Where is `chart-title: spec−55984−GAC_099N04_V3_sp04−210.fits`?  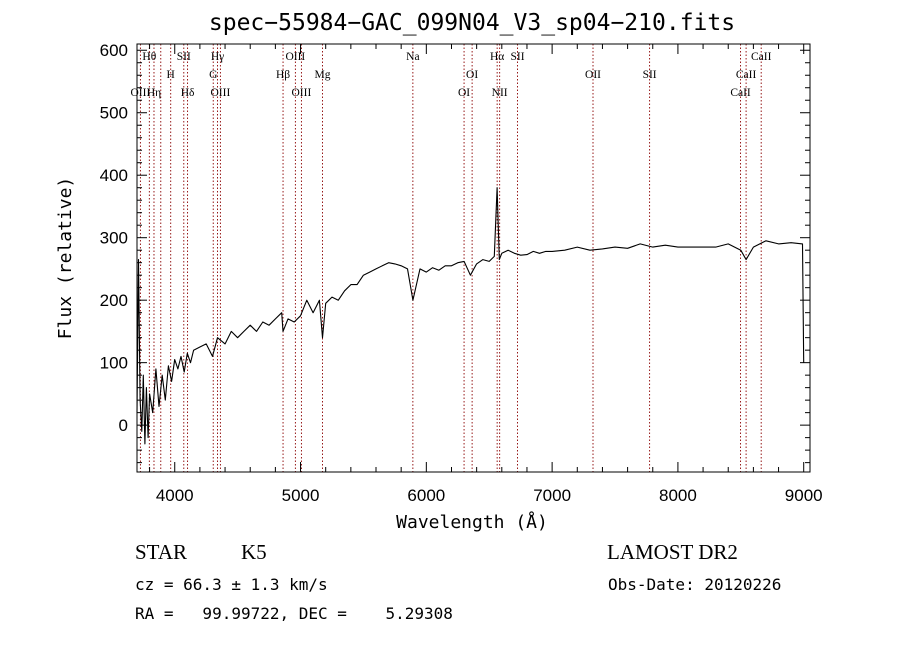 chart-title: spec−55984−GAC_099N04_V3_sp04−210.fits is located at coordinates (472, 23).